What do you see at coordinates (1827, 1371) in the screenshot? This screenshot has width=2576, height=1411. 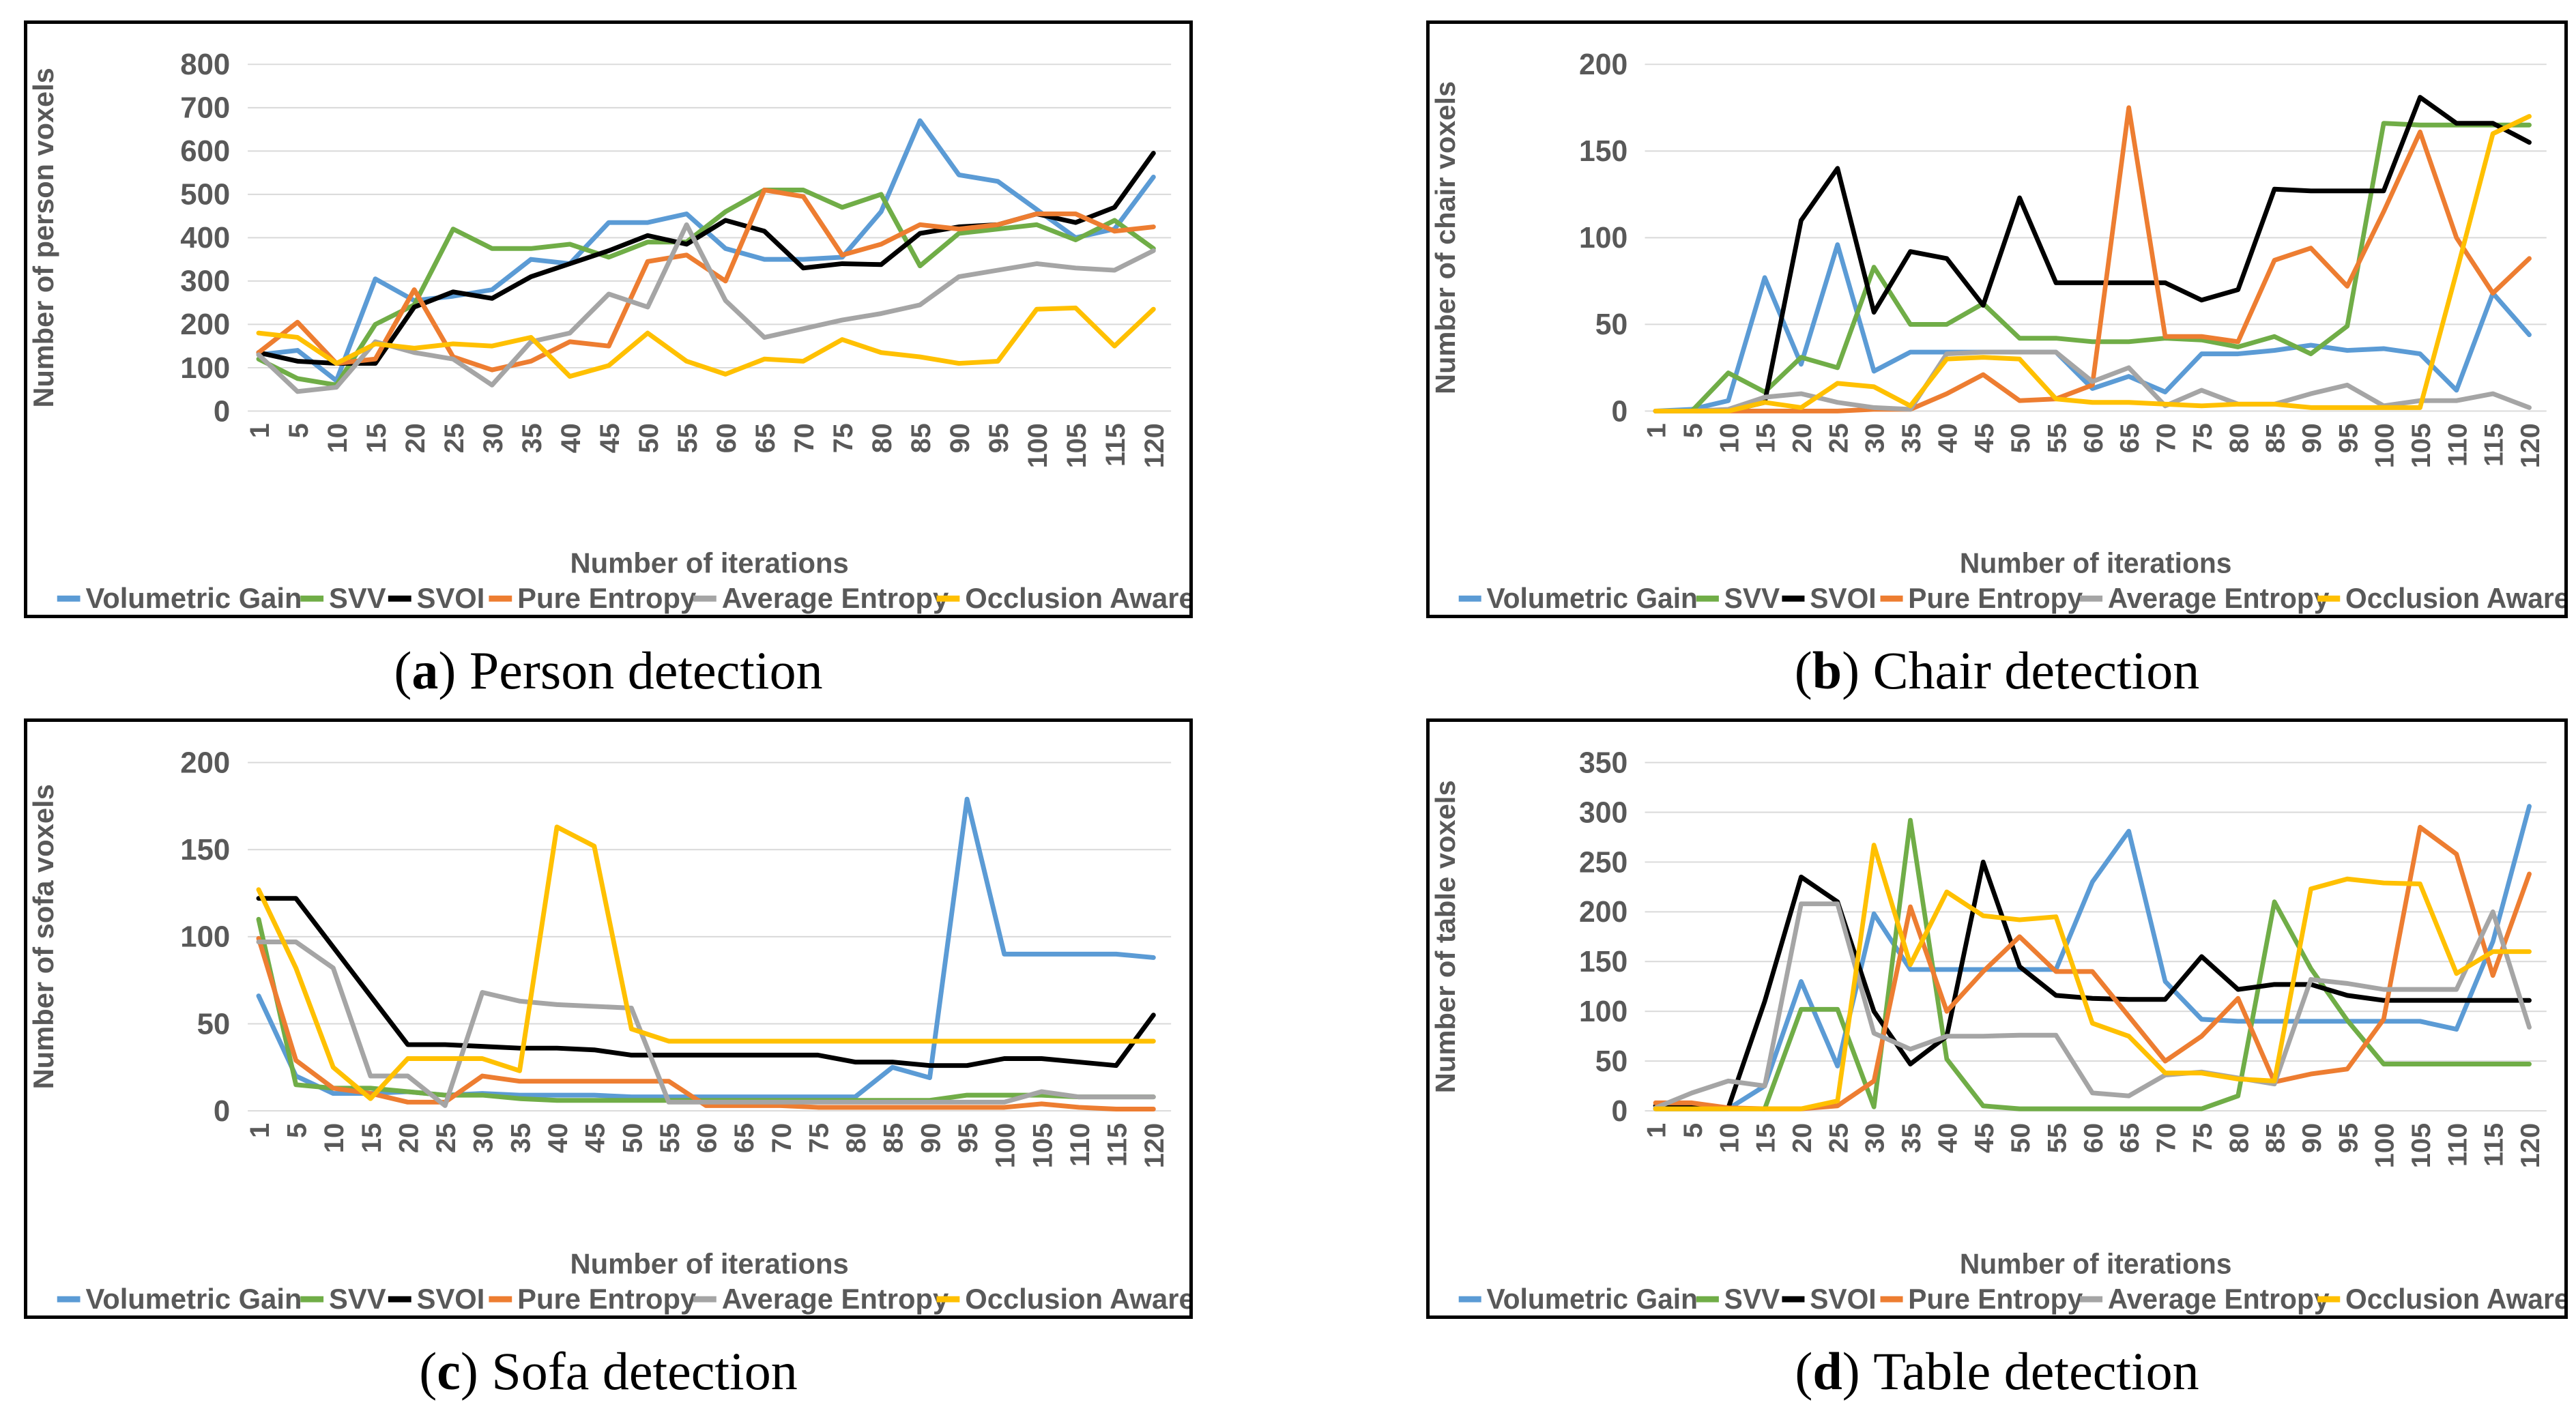 I see `caption-letter-d: d` at bounding box center [1827, 1371].